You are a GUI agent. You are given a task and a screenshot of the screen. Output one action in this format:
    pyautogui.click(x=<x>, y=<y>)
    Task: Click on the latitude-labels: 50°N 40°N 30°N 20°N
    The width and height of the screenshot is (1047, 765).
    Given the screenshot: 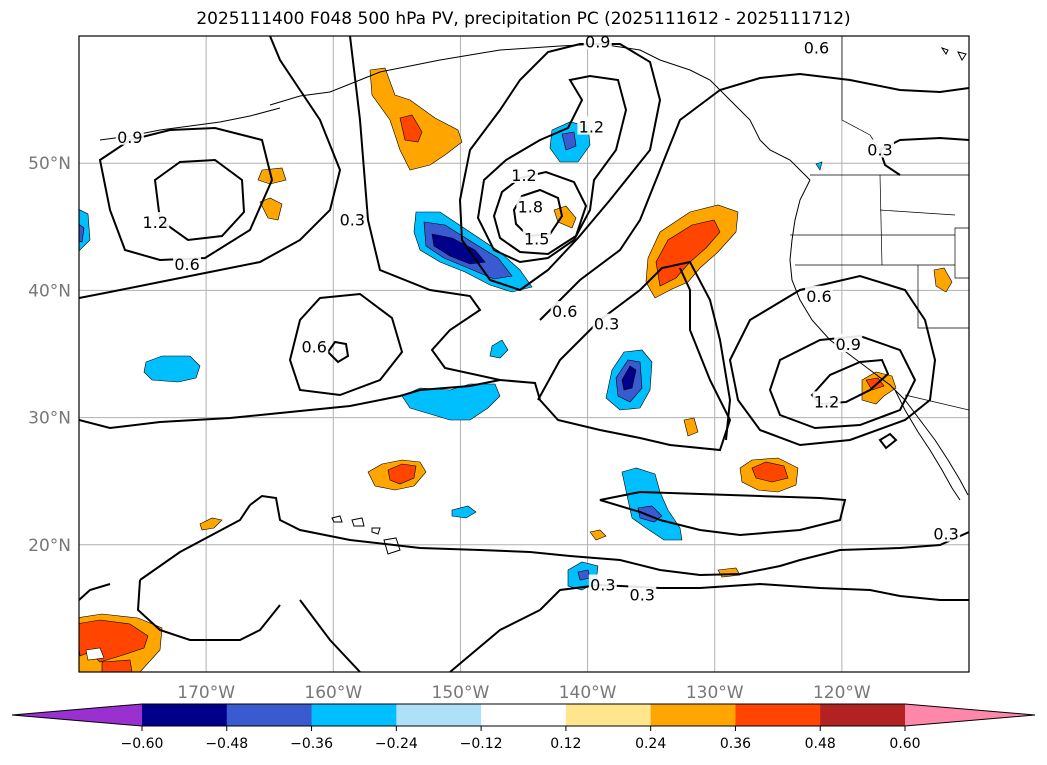 What is the action you would take?
    pyautogui.click(x=49, y=355)
    